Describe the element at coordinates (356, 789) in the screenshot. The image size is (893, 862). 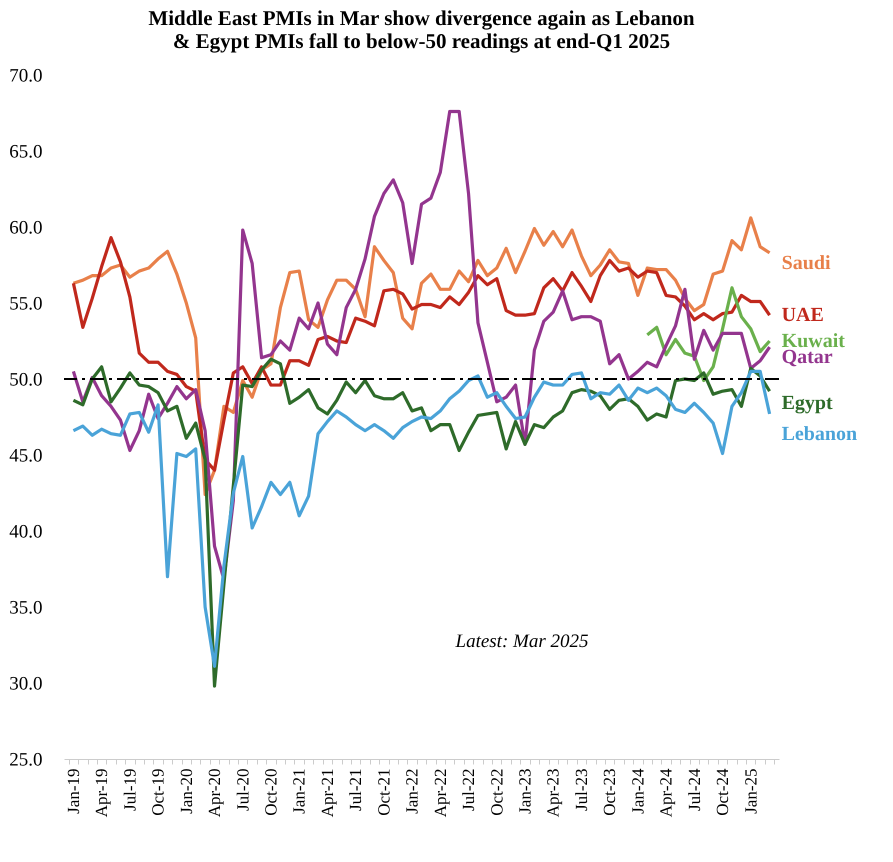
I see `x-tick-label: Jul-21` at that location.